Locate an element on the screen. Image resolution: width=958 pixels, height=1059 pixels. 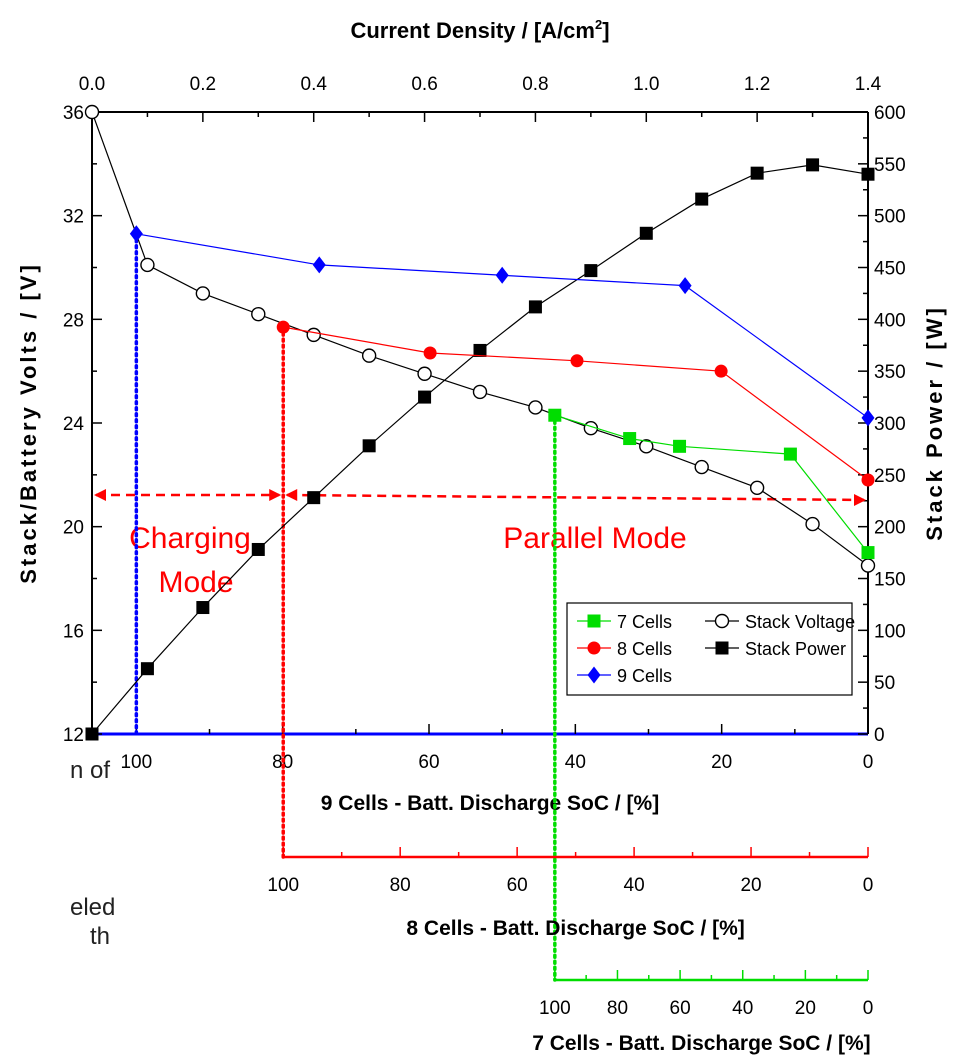
soc9-axis-tick-label: 60 is located at coordinates (428, 762).